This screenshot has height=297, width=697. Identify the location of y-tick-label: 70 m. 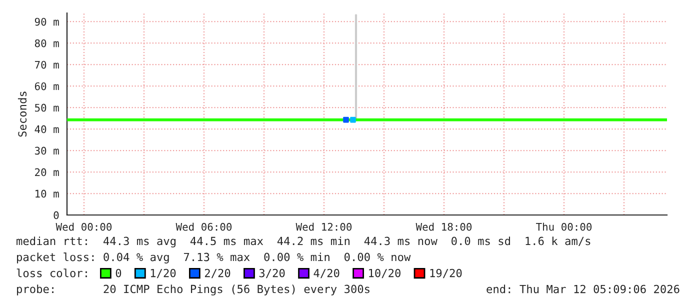
(46, 64).